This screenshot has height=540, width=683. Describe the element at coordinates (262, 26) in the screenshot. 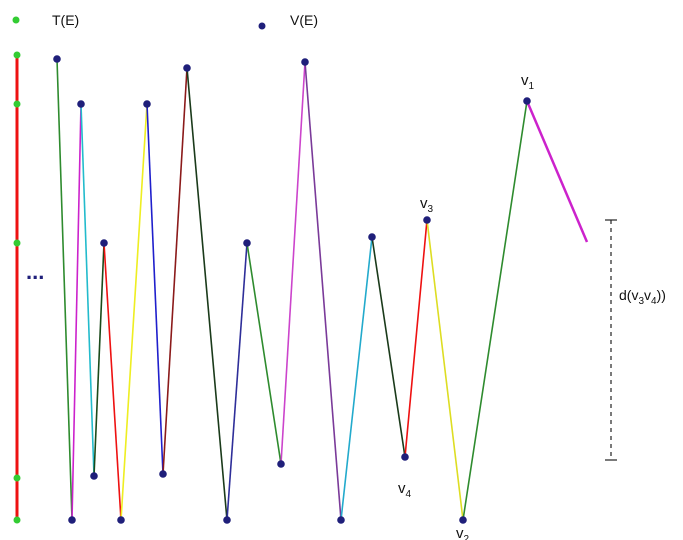

I see `legend-v-marker` at that location.